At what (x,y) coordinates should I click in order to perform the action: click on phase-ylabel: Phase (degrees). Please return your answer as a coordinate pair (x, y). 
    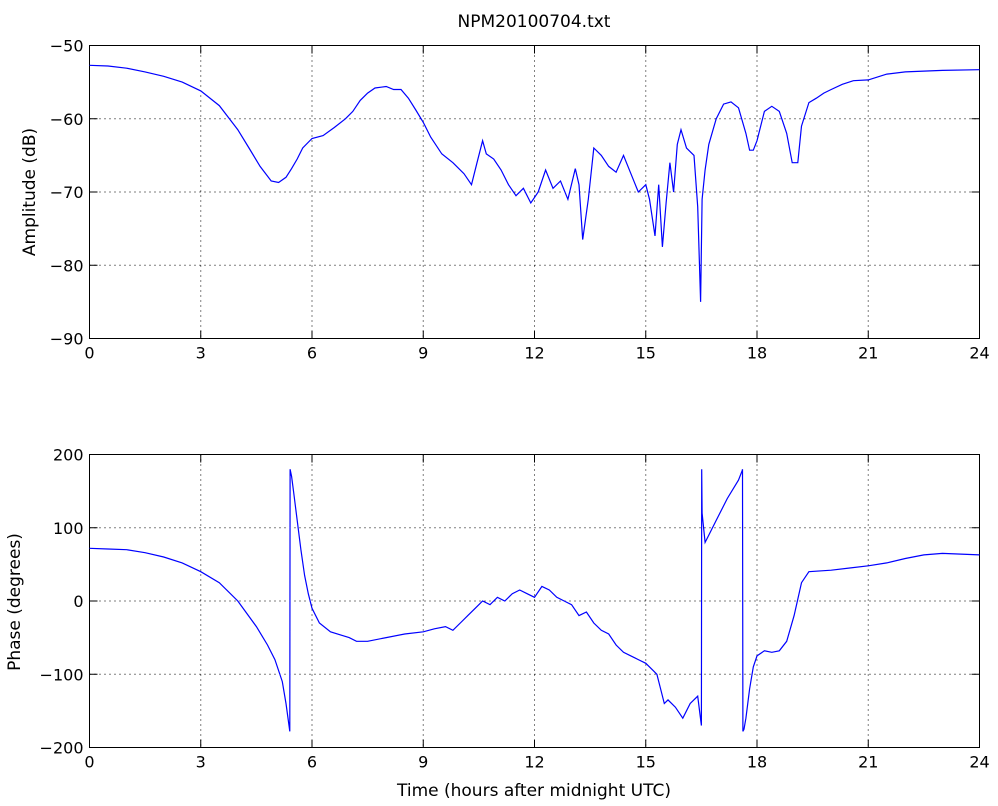
    Looking at the image, I should click on (15, 602).